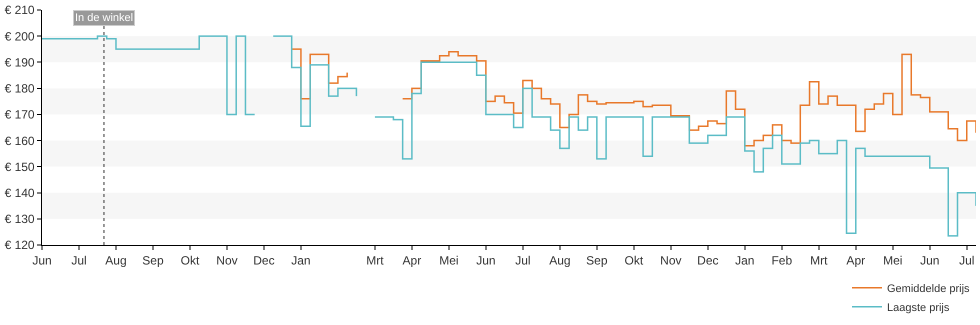  What do you see at coordinates (19, 36) in the screenshot?
I see `y-tick-label: € 200` at bounding box center [19, 36].